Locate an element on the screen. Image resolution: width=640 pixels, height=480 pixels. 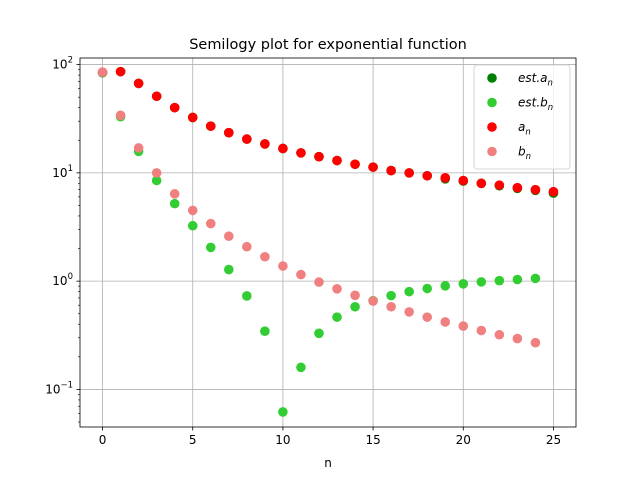
chart-title: Semilogy plot for exponential function is located at coordinates (328, 45).